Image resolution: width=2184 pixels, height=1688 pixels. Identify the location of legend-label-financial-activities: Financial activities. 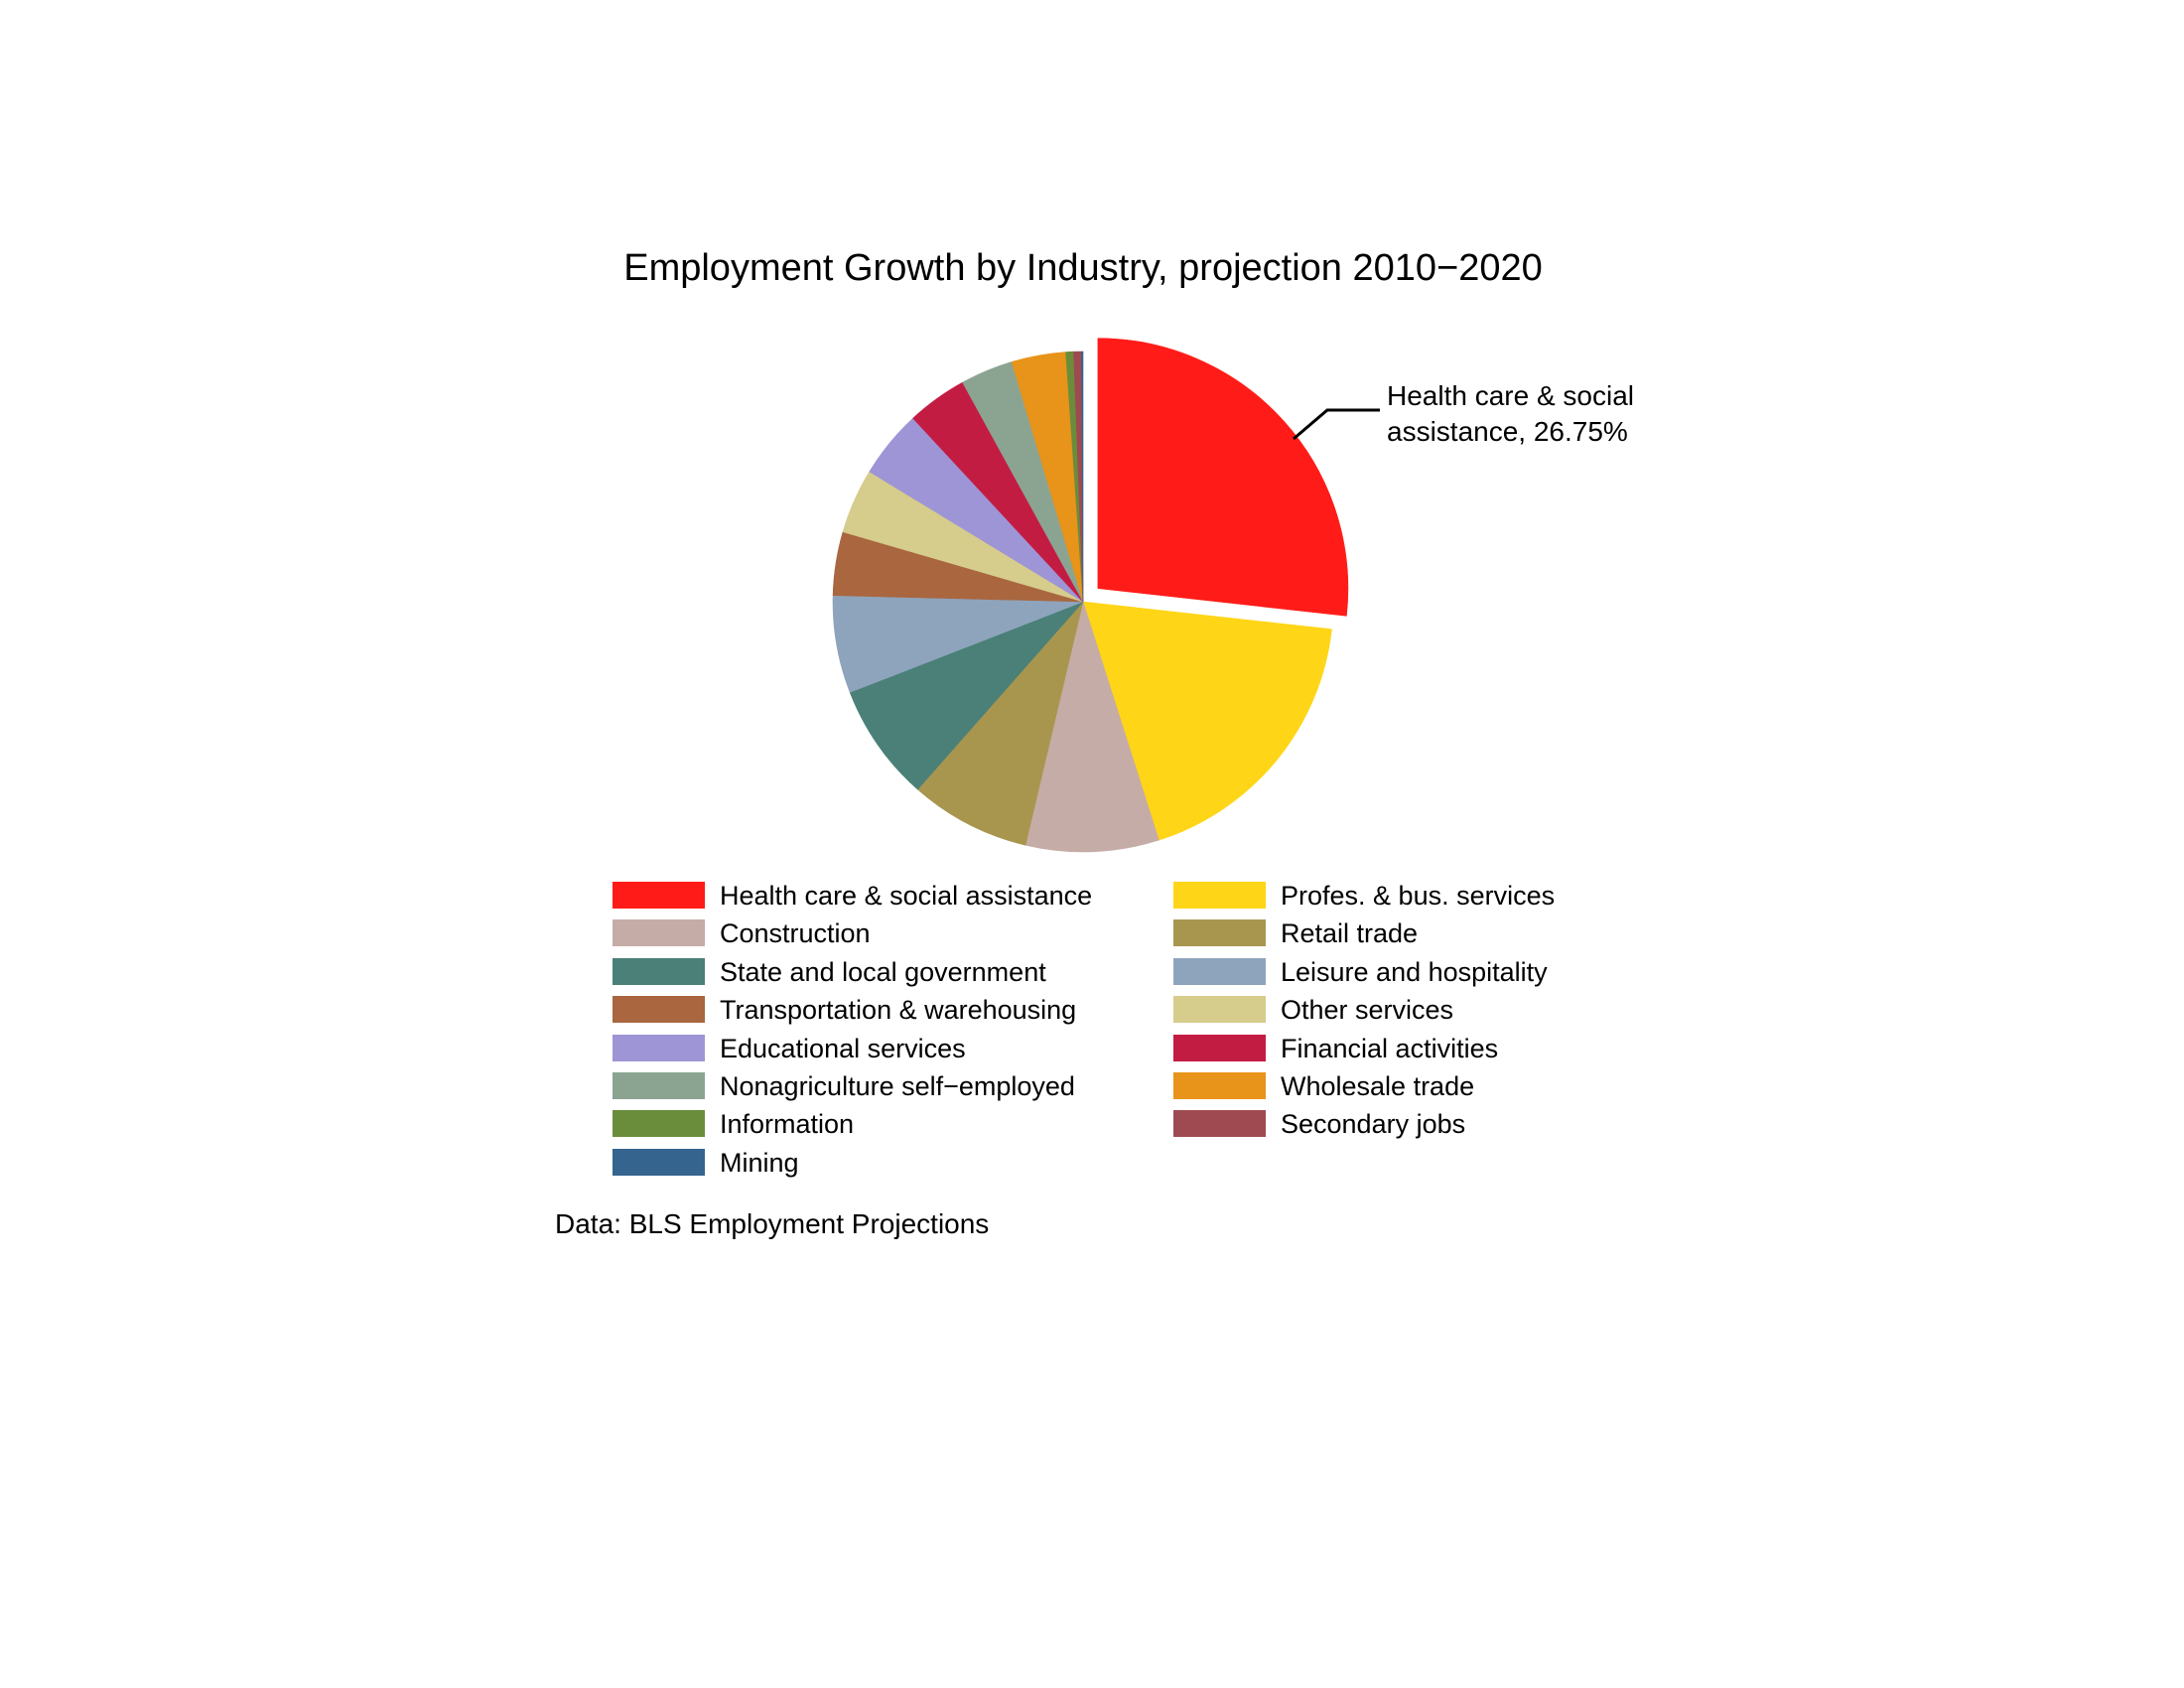
(1390, 1048).